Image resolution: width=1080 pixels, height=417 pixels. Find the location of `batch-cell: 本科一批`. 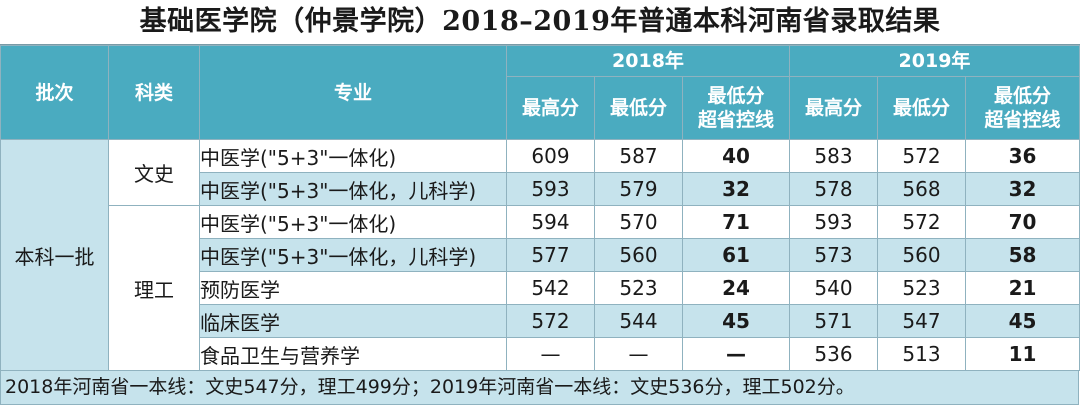

batch-cell: 本科一批 is located at coordinates (54, 255).